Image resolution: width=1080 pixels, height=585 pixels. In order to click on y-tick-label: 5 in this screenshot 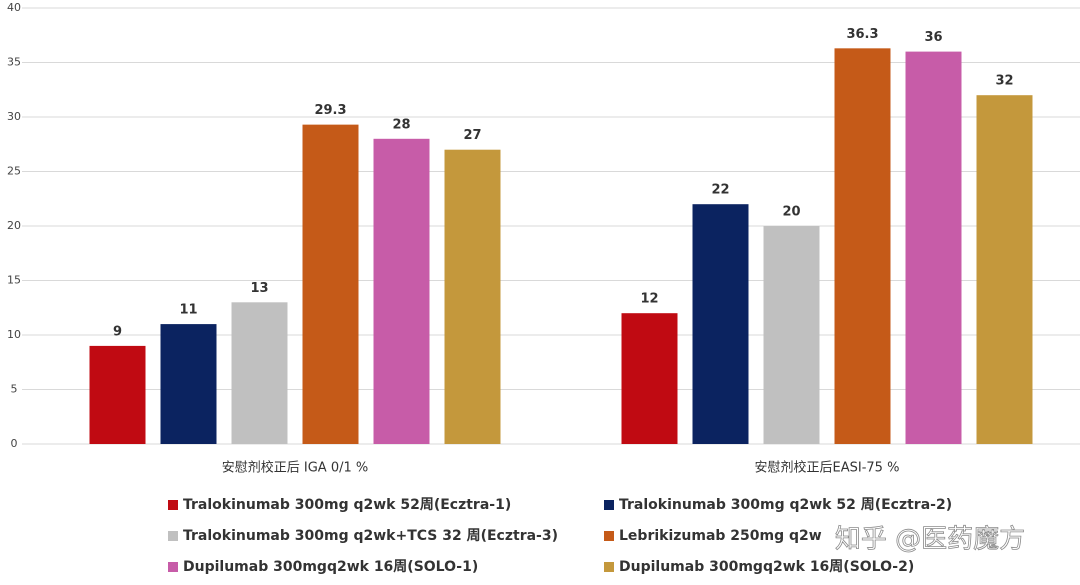, I will do `click(14, 389)`.